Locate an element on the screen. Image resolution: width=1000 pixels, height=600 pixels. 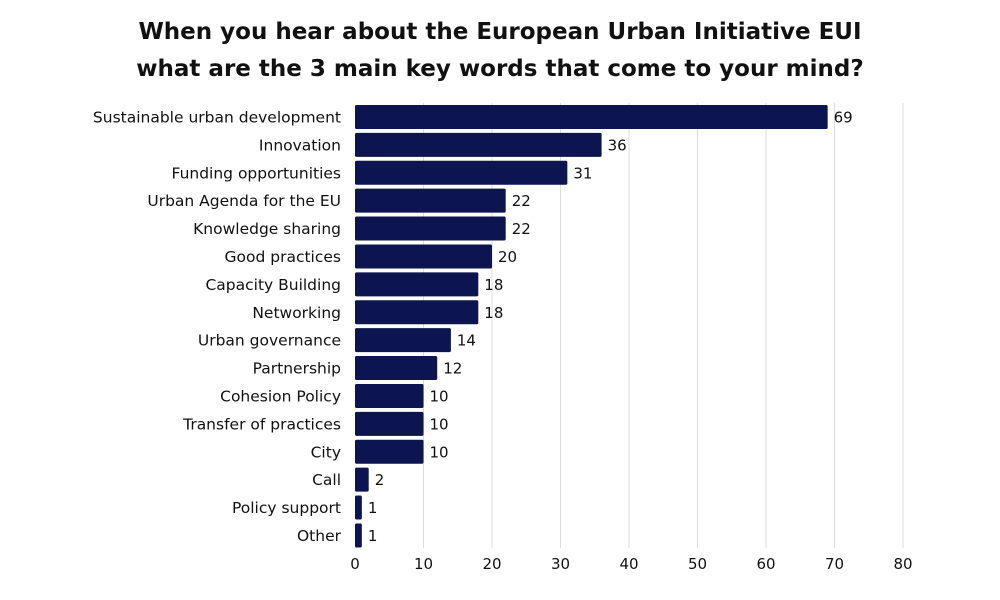
x-tick-label: 0 is located at coordinates (355, 564).